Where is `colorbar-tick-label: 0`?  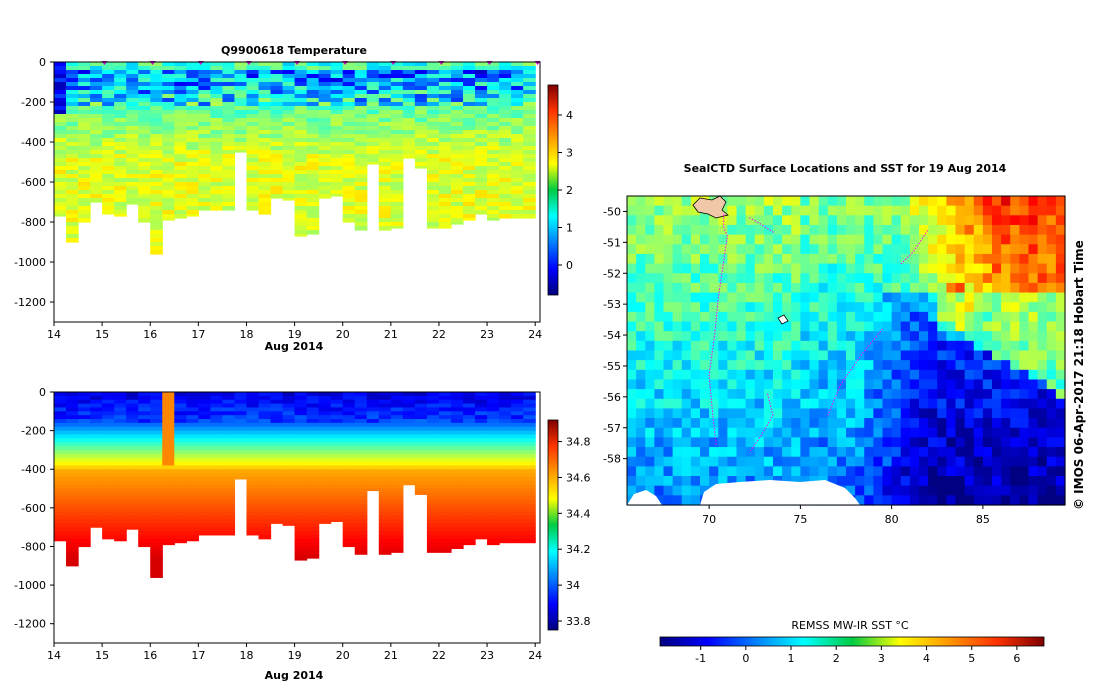 colorbar-tick-label: 0 is located at coordinates (745, 658).